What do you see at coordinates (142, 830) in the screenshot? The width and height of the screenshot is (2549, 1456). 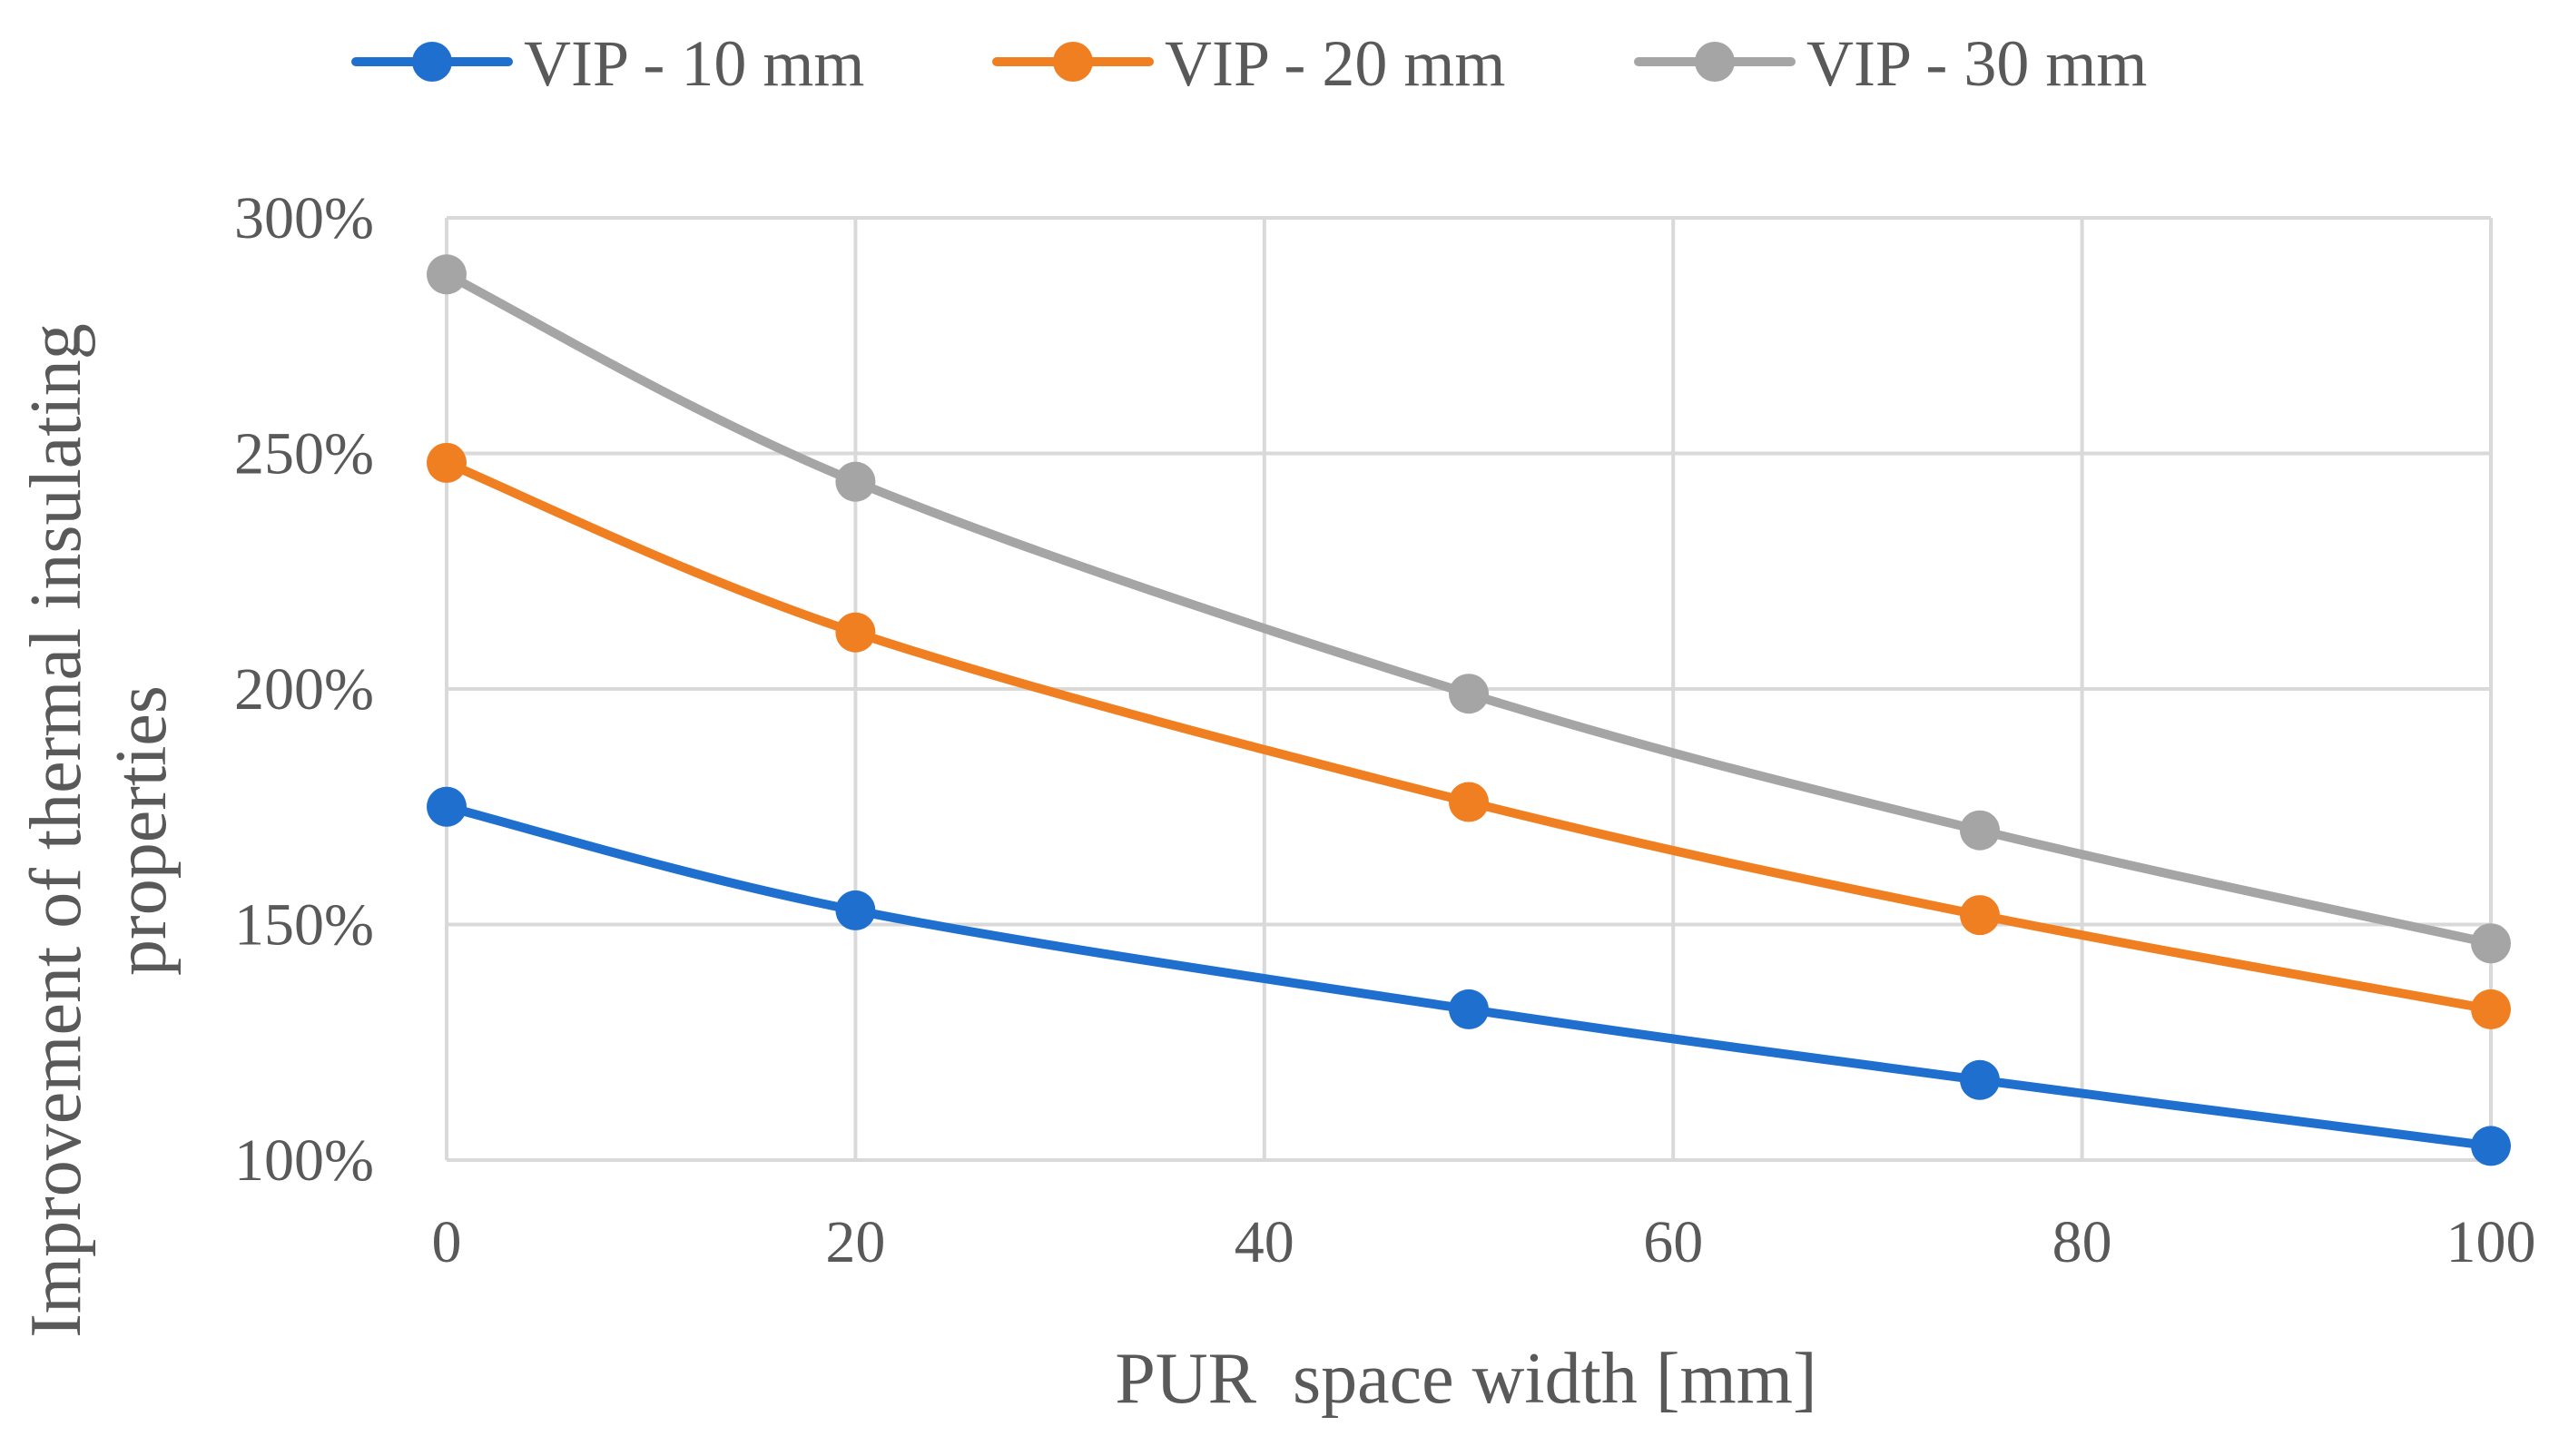 I see `y-axis-title-line-2: properties` at bounding box center [142, 830].